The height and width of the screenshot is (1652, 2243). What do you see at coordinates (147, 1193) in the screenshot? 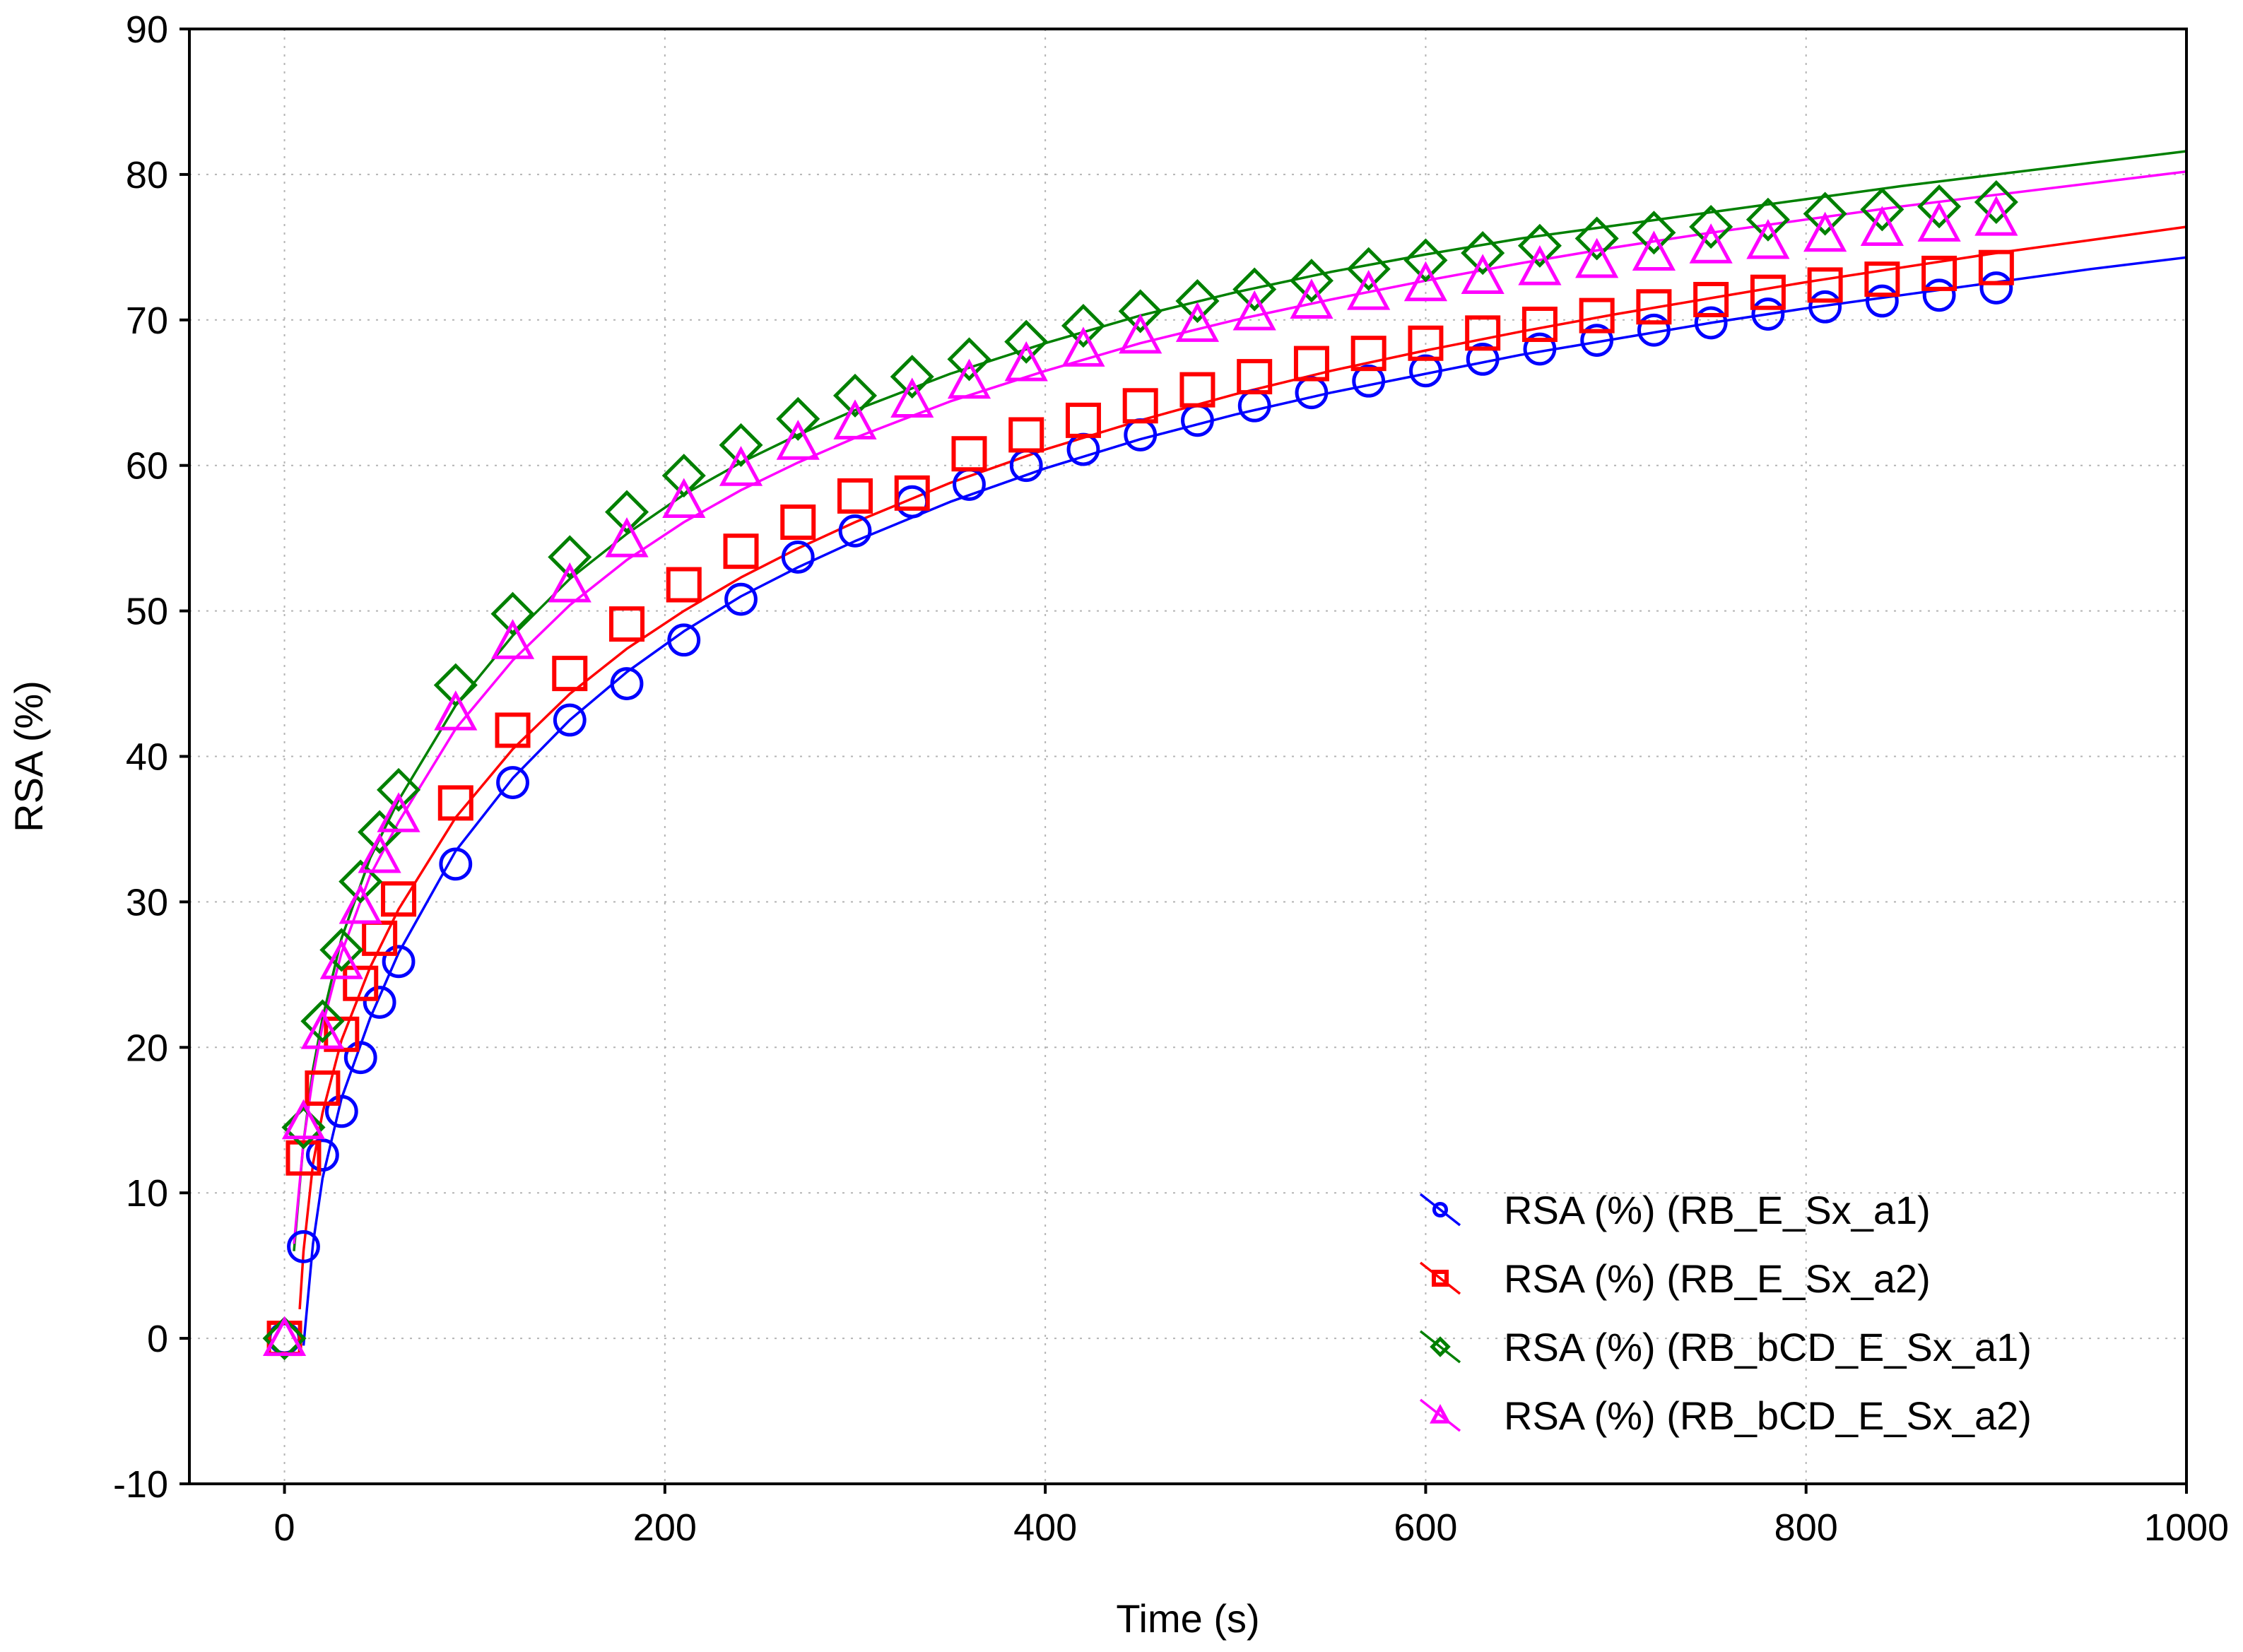
I see `y-tick-label-10: 10` at bounding box center [147, 1193].